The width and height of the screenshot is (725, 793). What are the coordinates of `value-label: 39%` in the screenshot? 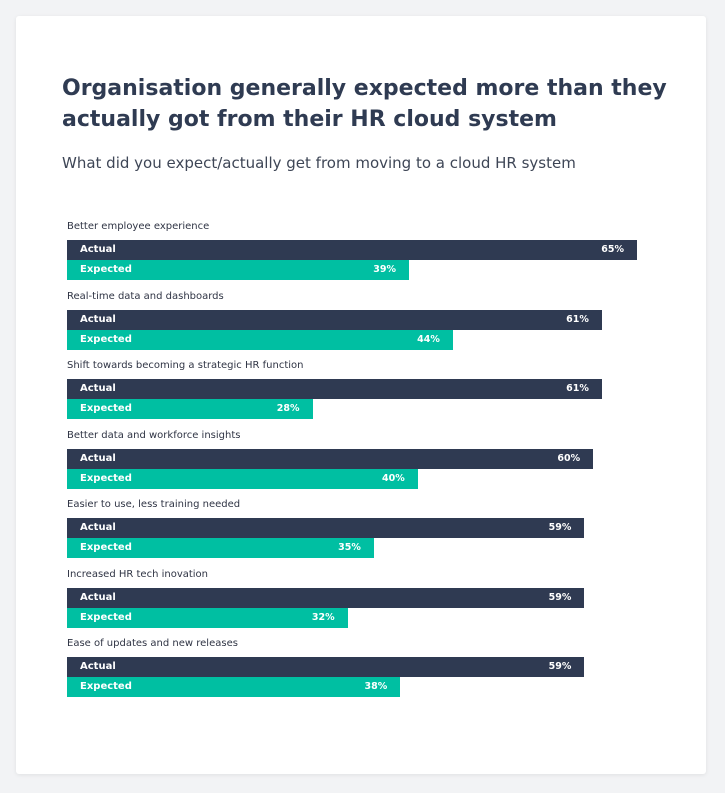 It's located at (384, 269).